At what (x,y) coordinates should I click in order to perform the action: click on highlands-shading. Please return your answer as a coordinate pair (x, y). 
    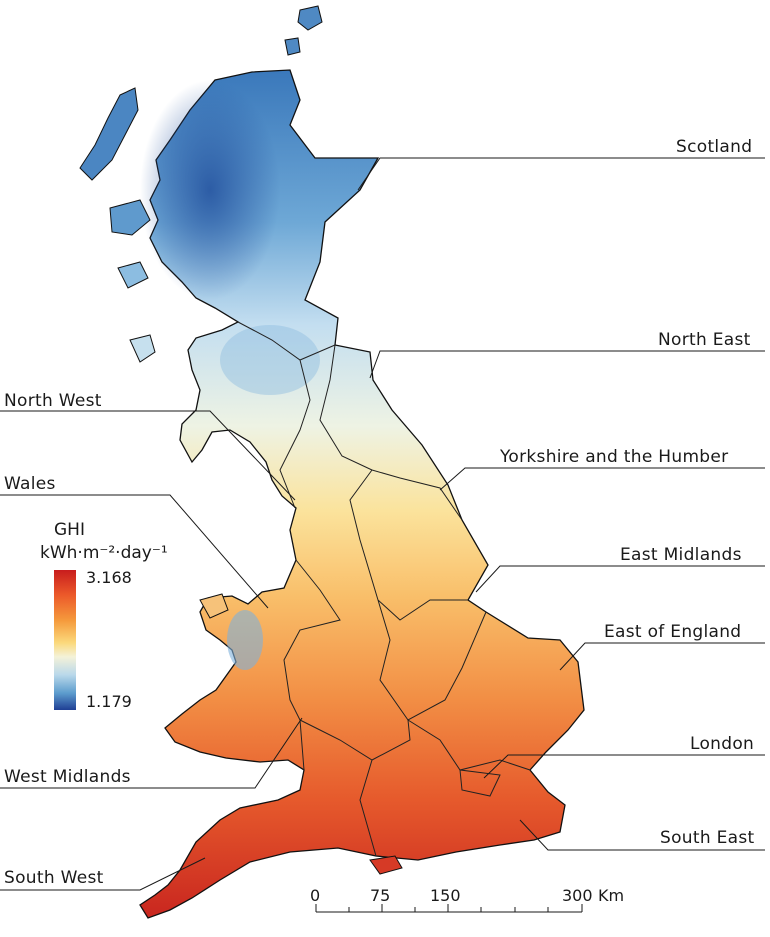
    Looking at the image, I should click on (210, 190).